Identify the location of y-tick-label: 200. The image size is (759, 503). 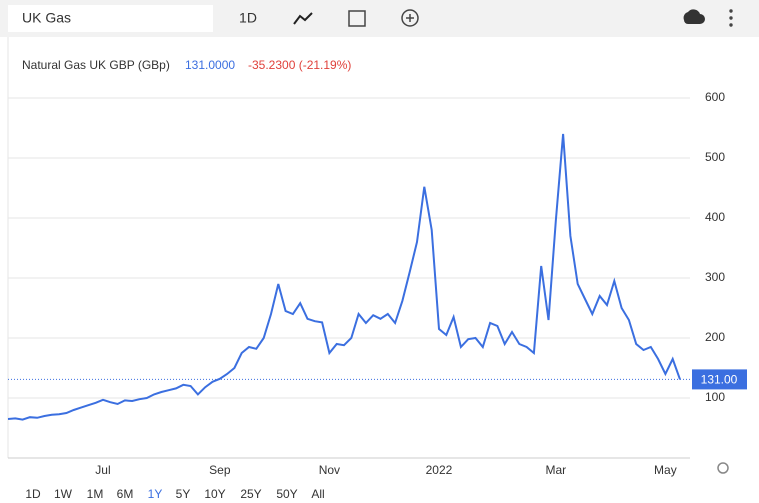
(715, 337).